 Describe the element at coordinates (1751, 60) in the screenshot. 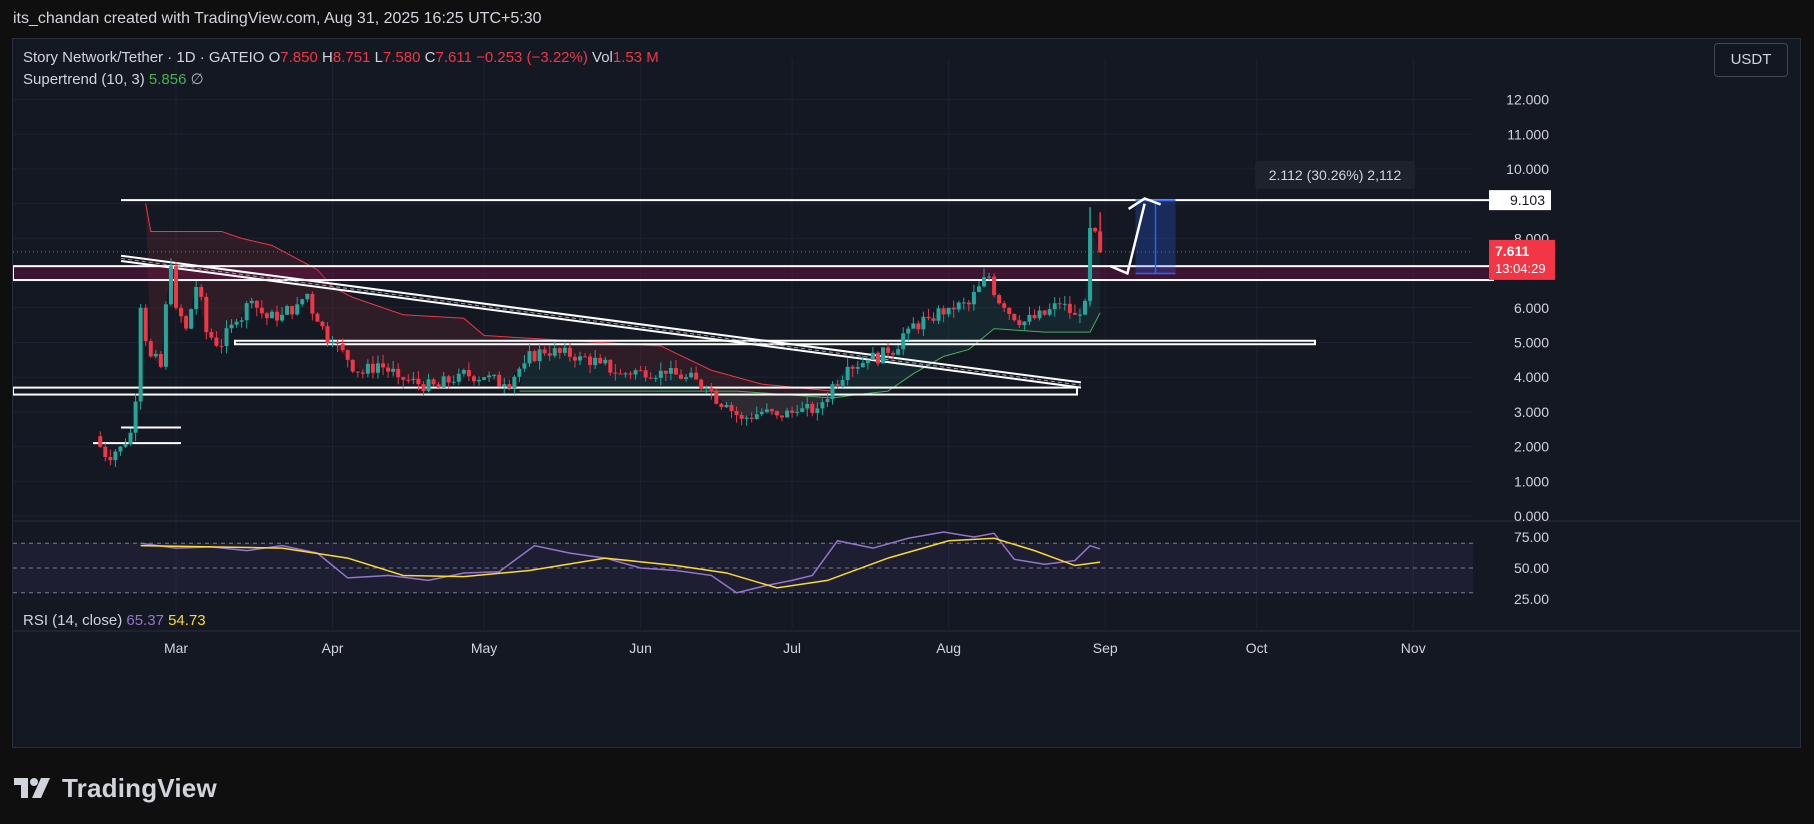

I see `currency-button: USDT` at that location.